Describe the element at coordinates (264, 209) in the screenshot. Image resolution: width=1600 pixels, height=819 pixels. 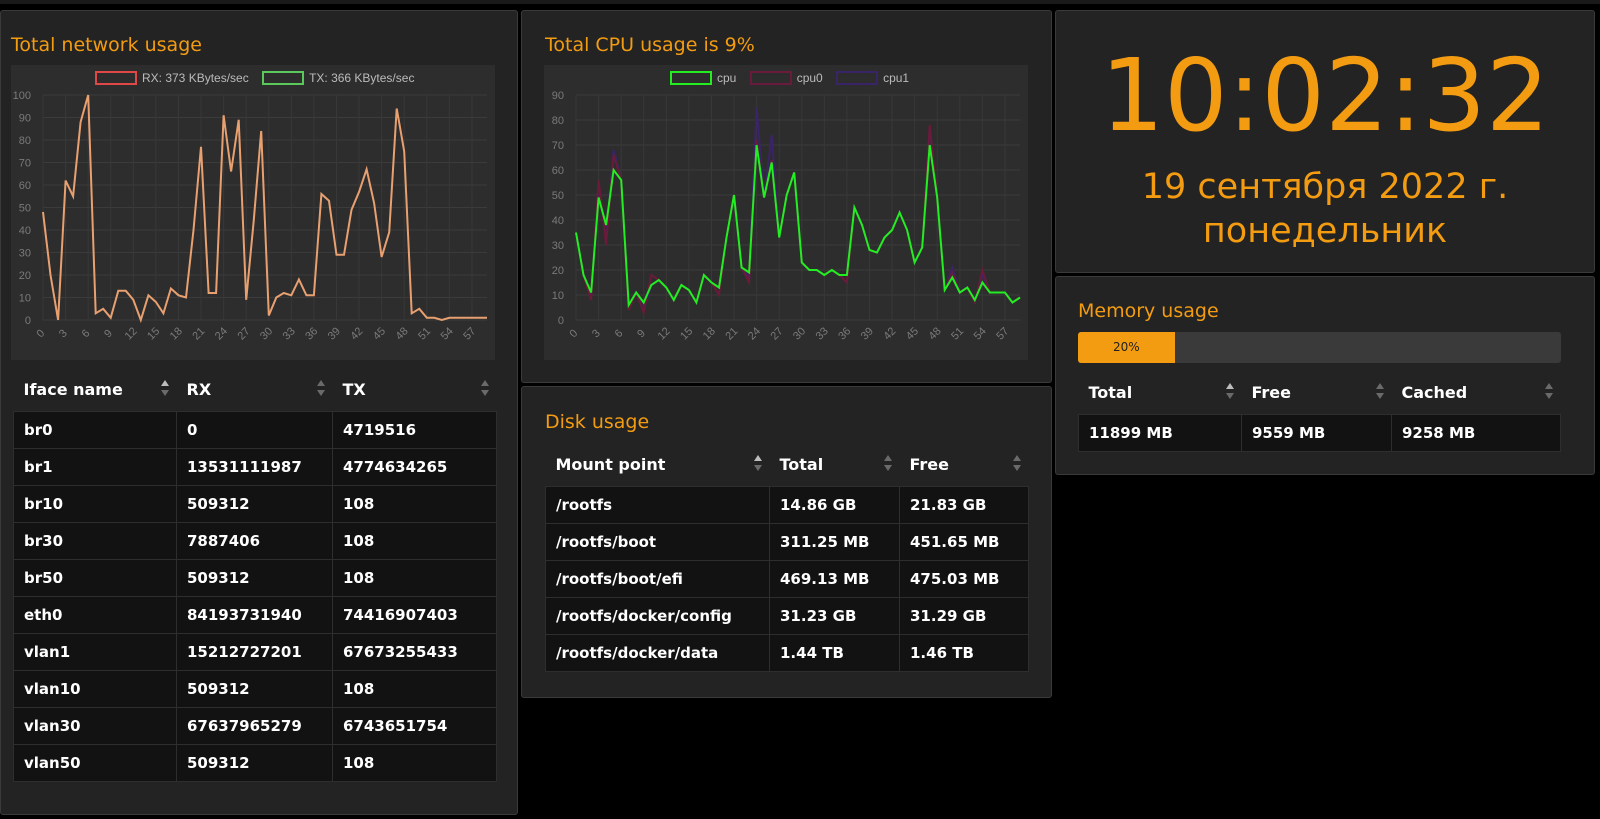
I see `series-line-rx` at that location.